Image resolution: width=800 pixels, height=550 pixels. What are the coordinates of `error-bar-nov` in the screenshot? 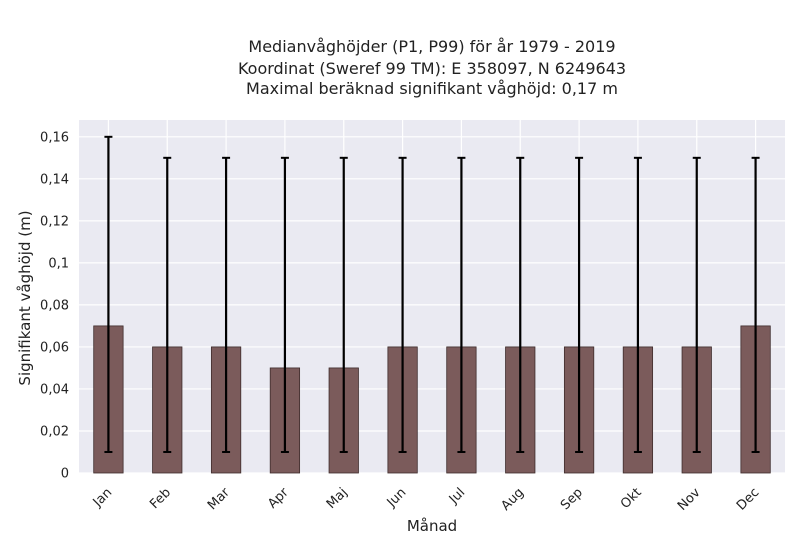 It's located at (696, 304).